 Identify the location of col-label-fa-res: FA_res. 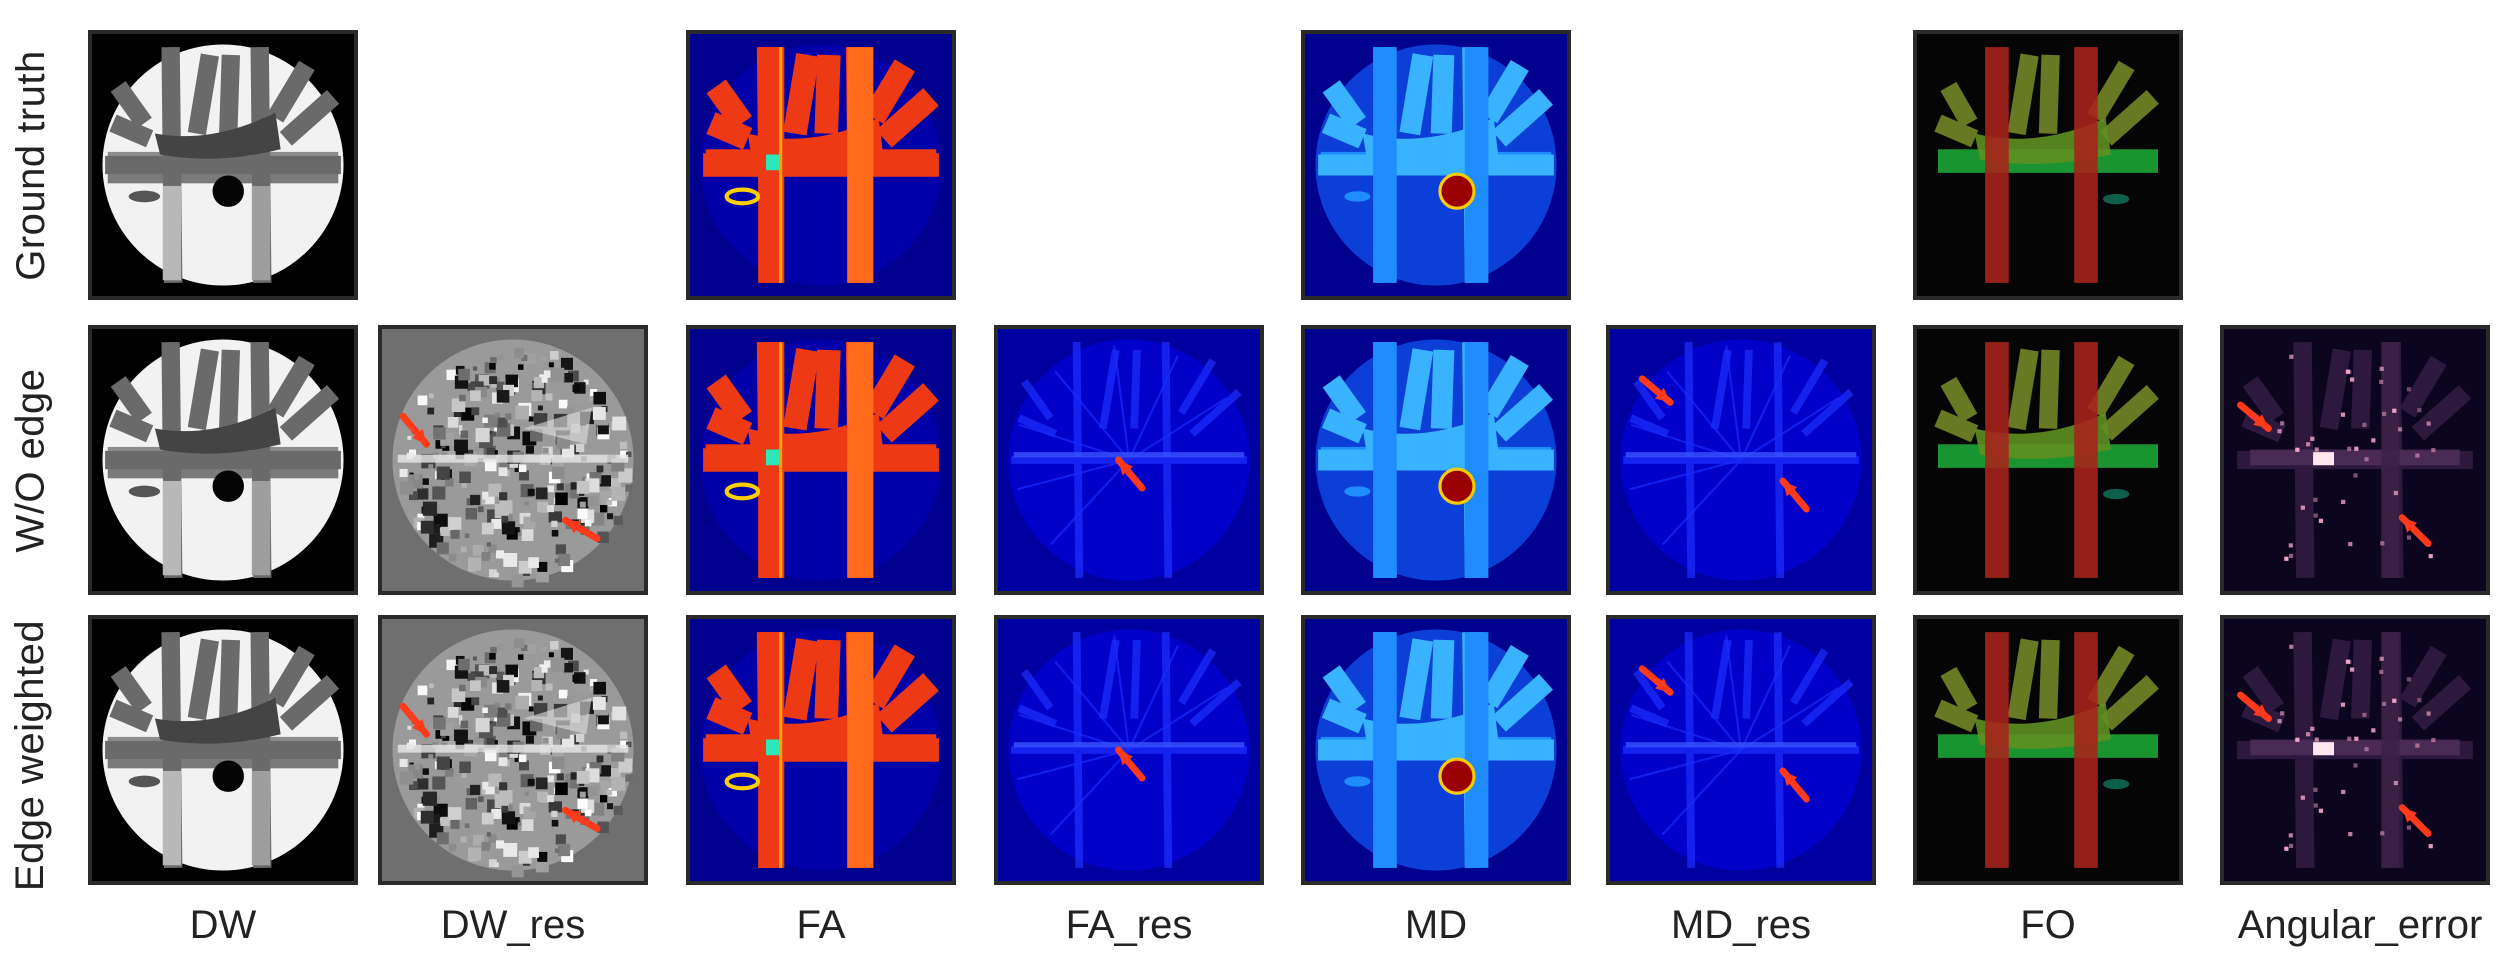
(1129, 924).